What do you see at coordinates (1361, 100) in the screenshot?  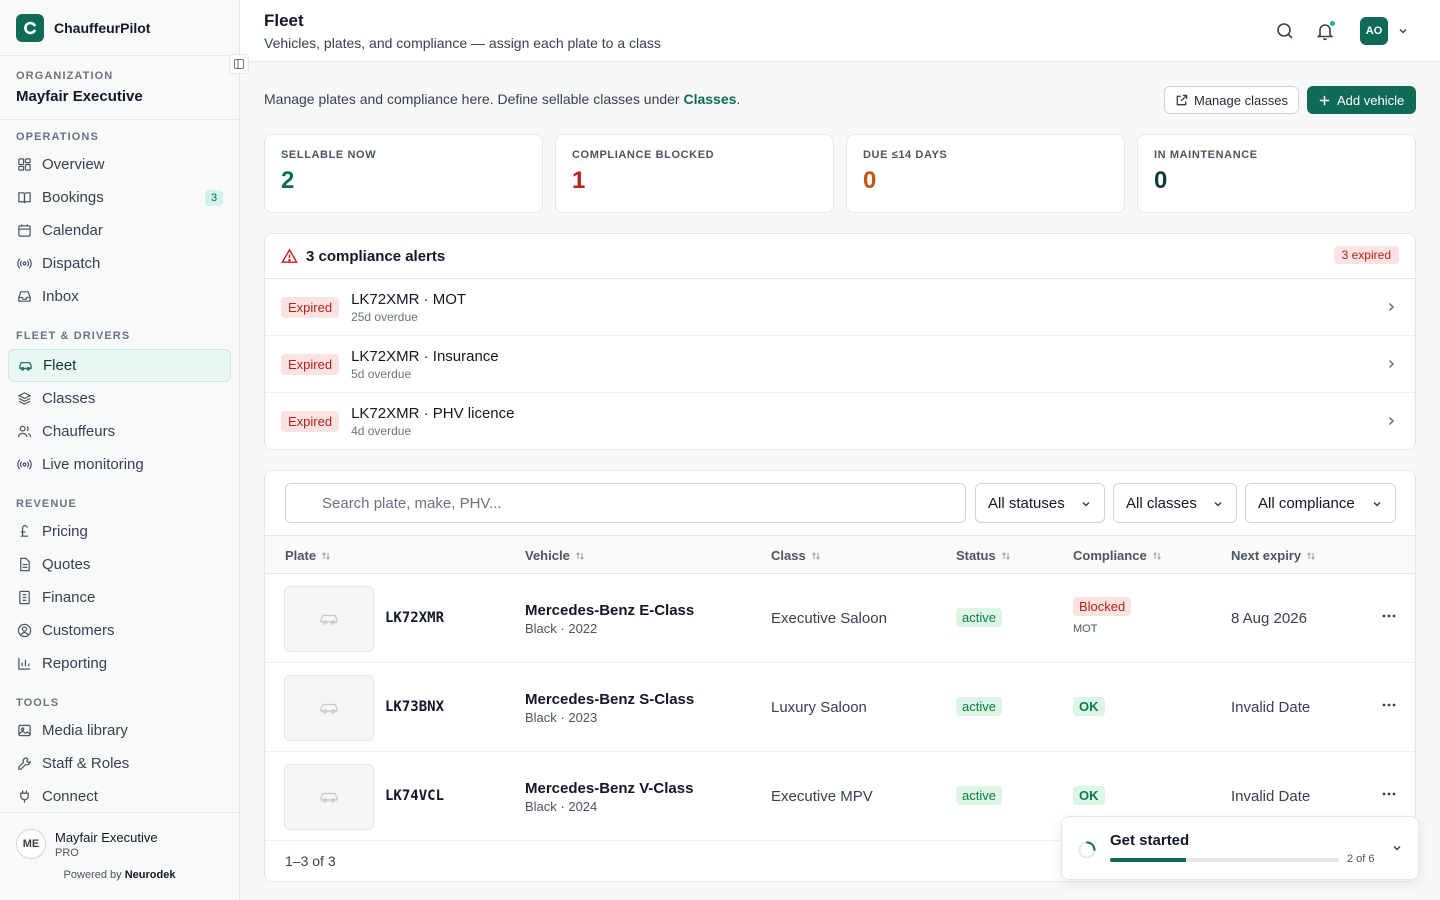 I see `add-vehicle-button: Add vehicle` at bounding box center [1361, 100].